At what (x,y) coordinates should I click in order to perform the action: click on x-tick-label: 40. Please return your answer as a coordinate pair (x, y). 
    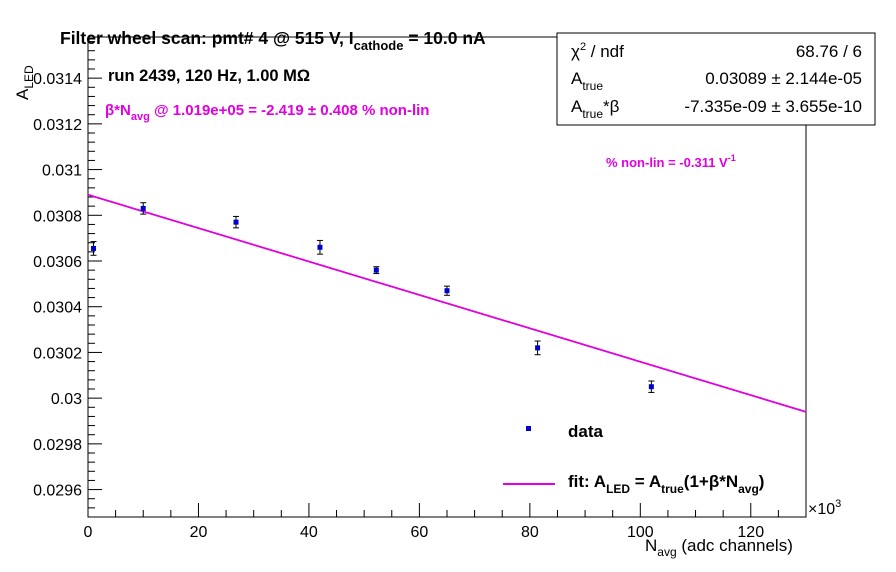
    Looking at the image, I should click on (309, 532).